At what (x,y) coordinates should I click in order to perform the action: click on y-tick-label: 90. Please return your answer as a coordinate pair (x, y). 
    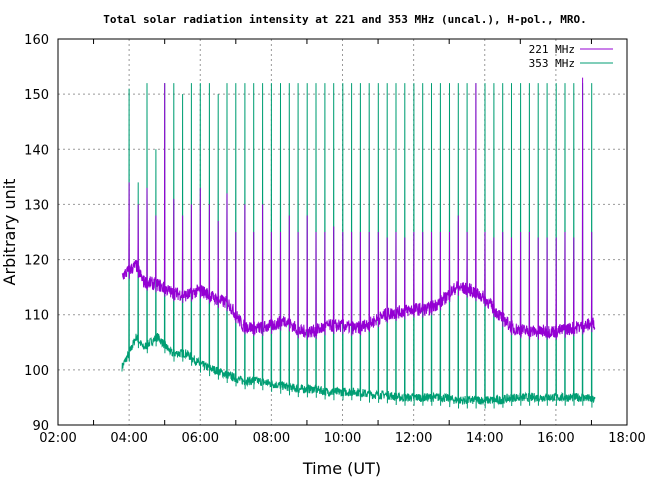
    Looking at the image, I should click on (40, 426).